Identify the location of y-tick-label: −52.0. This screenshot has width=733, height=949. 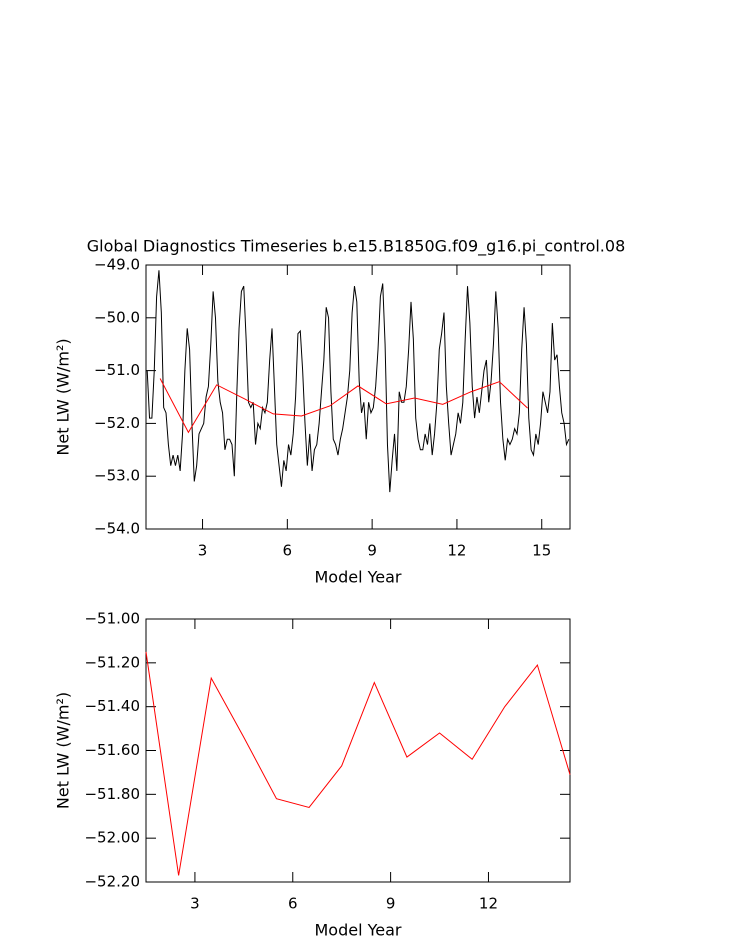
(117, 423).